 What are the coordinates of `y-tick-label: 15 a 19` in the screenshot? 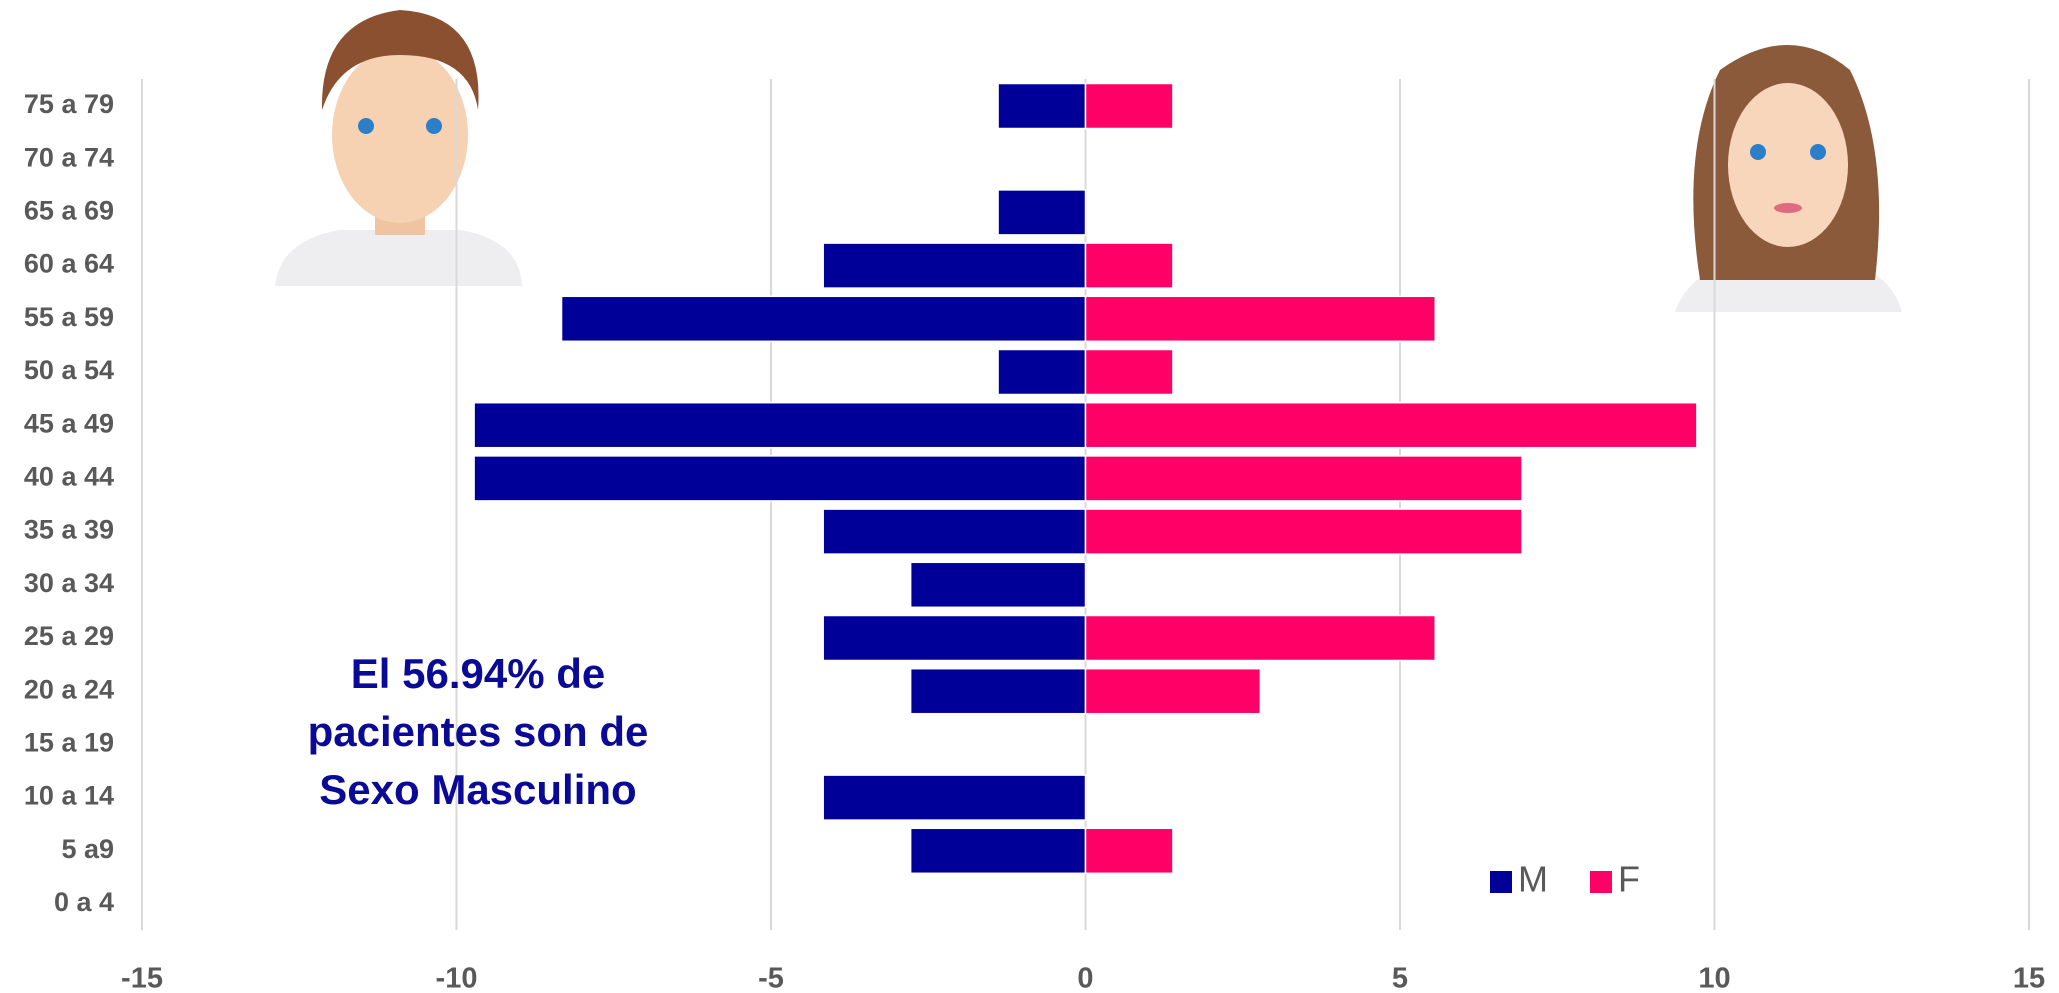 It's located at (69, 743).